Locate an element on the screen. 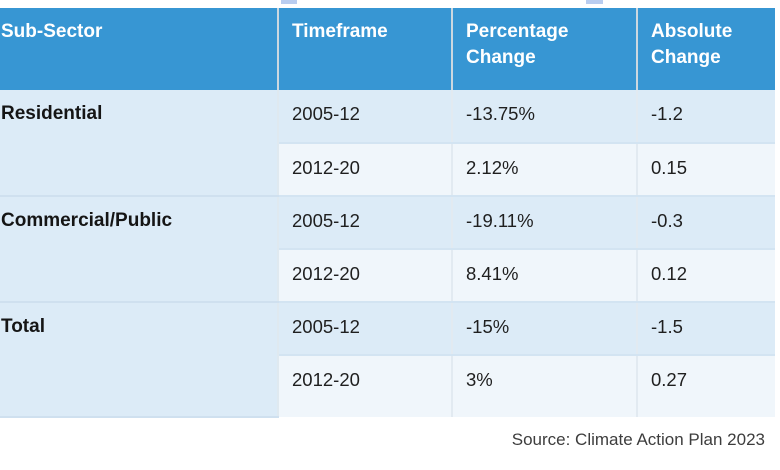  absolute-change-cell: -0.3 is located at coordinates (706, 223).